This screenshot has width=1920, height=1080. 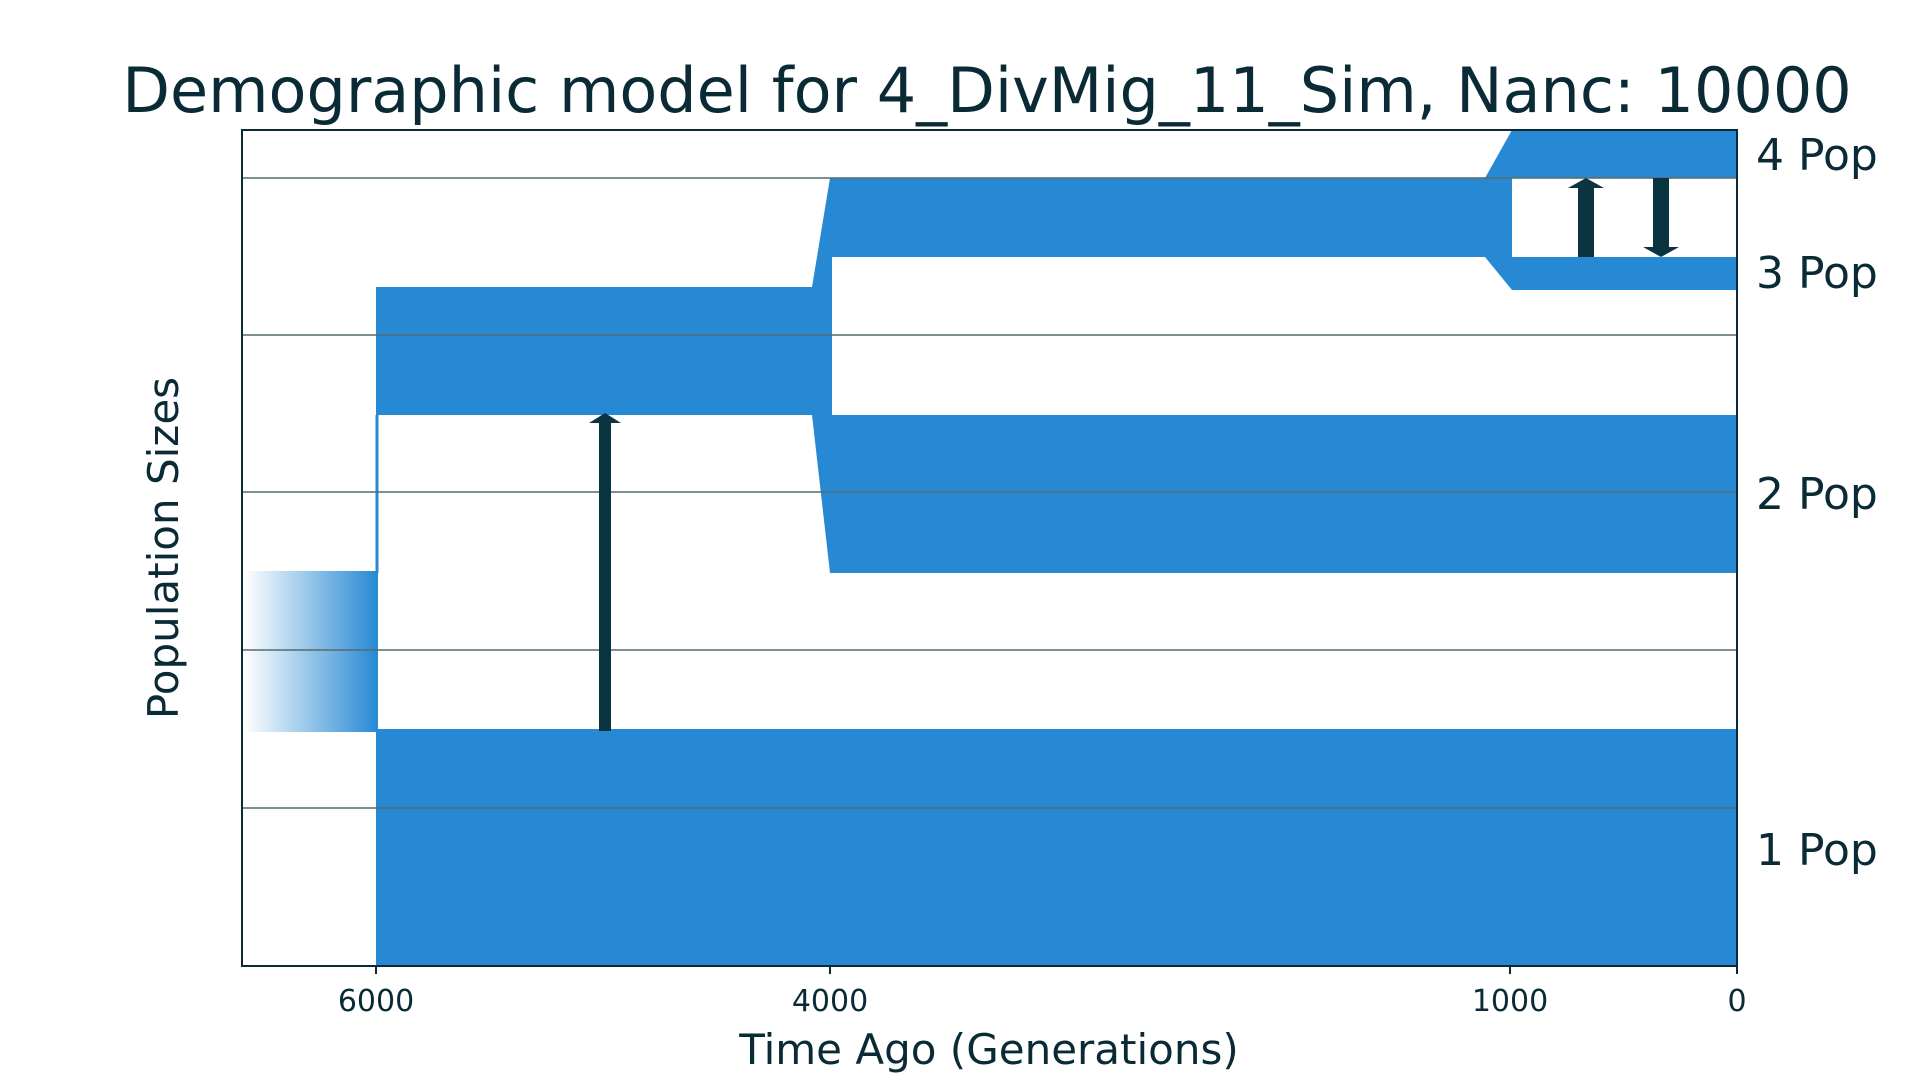 What do you see at coordinates (604, 334) in the screenshot?
I see `pop-2-band-early` at bounding box center [604, 334].